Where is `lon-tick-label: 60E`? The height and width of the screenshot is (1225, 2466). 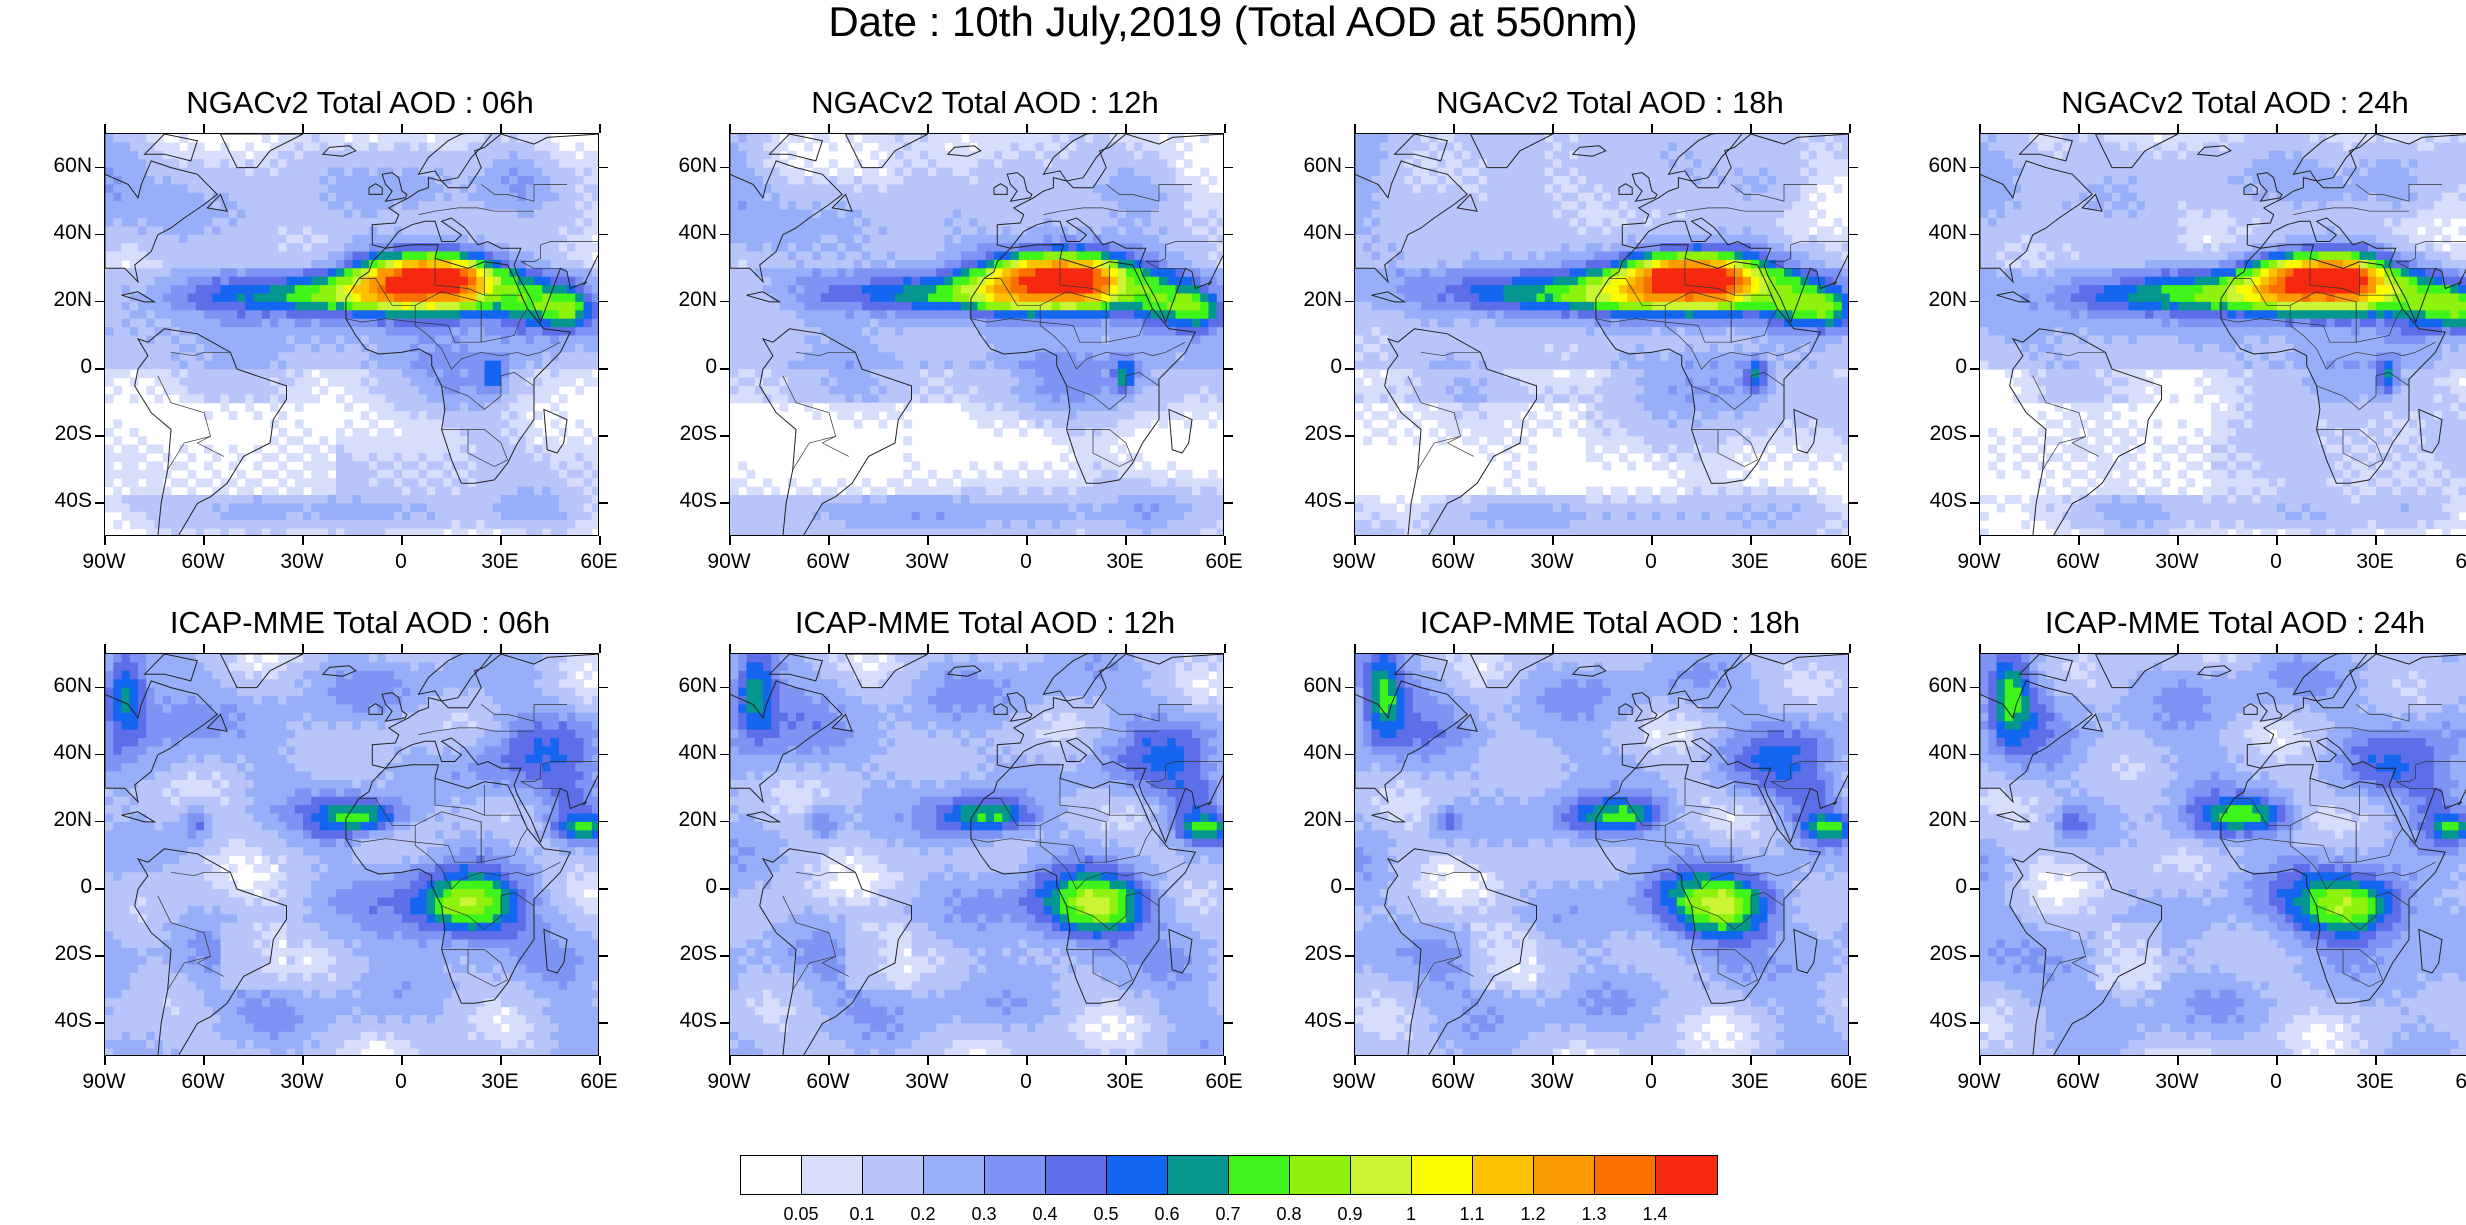 lon-tick-label: 60E is located at coordinates (1224, 562).